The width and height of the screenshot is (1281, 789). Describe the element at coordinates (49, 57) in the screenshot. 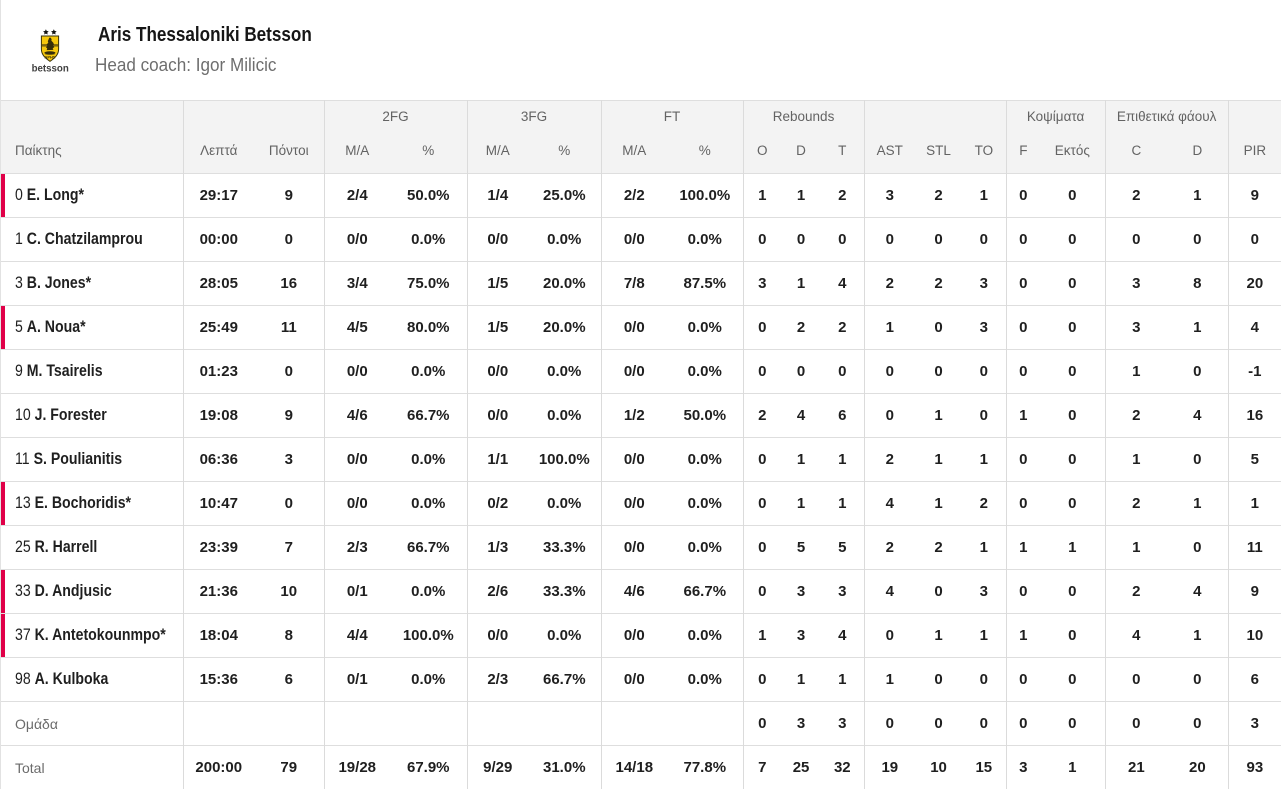

I see `svg-text: ΑΡΗΣ` at that location.